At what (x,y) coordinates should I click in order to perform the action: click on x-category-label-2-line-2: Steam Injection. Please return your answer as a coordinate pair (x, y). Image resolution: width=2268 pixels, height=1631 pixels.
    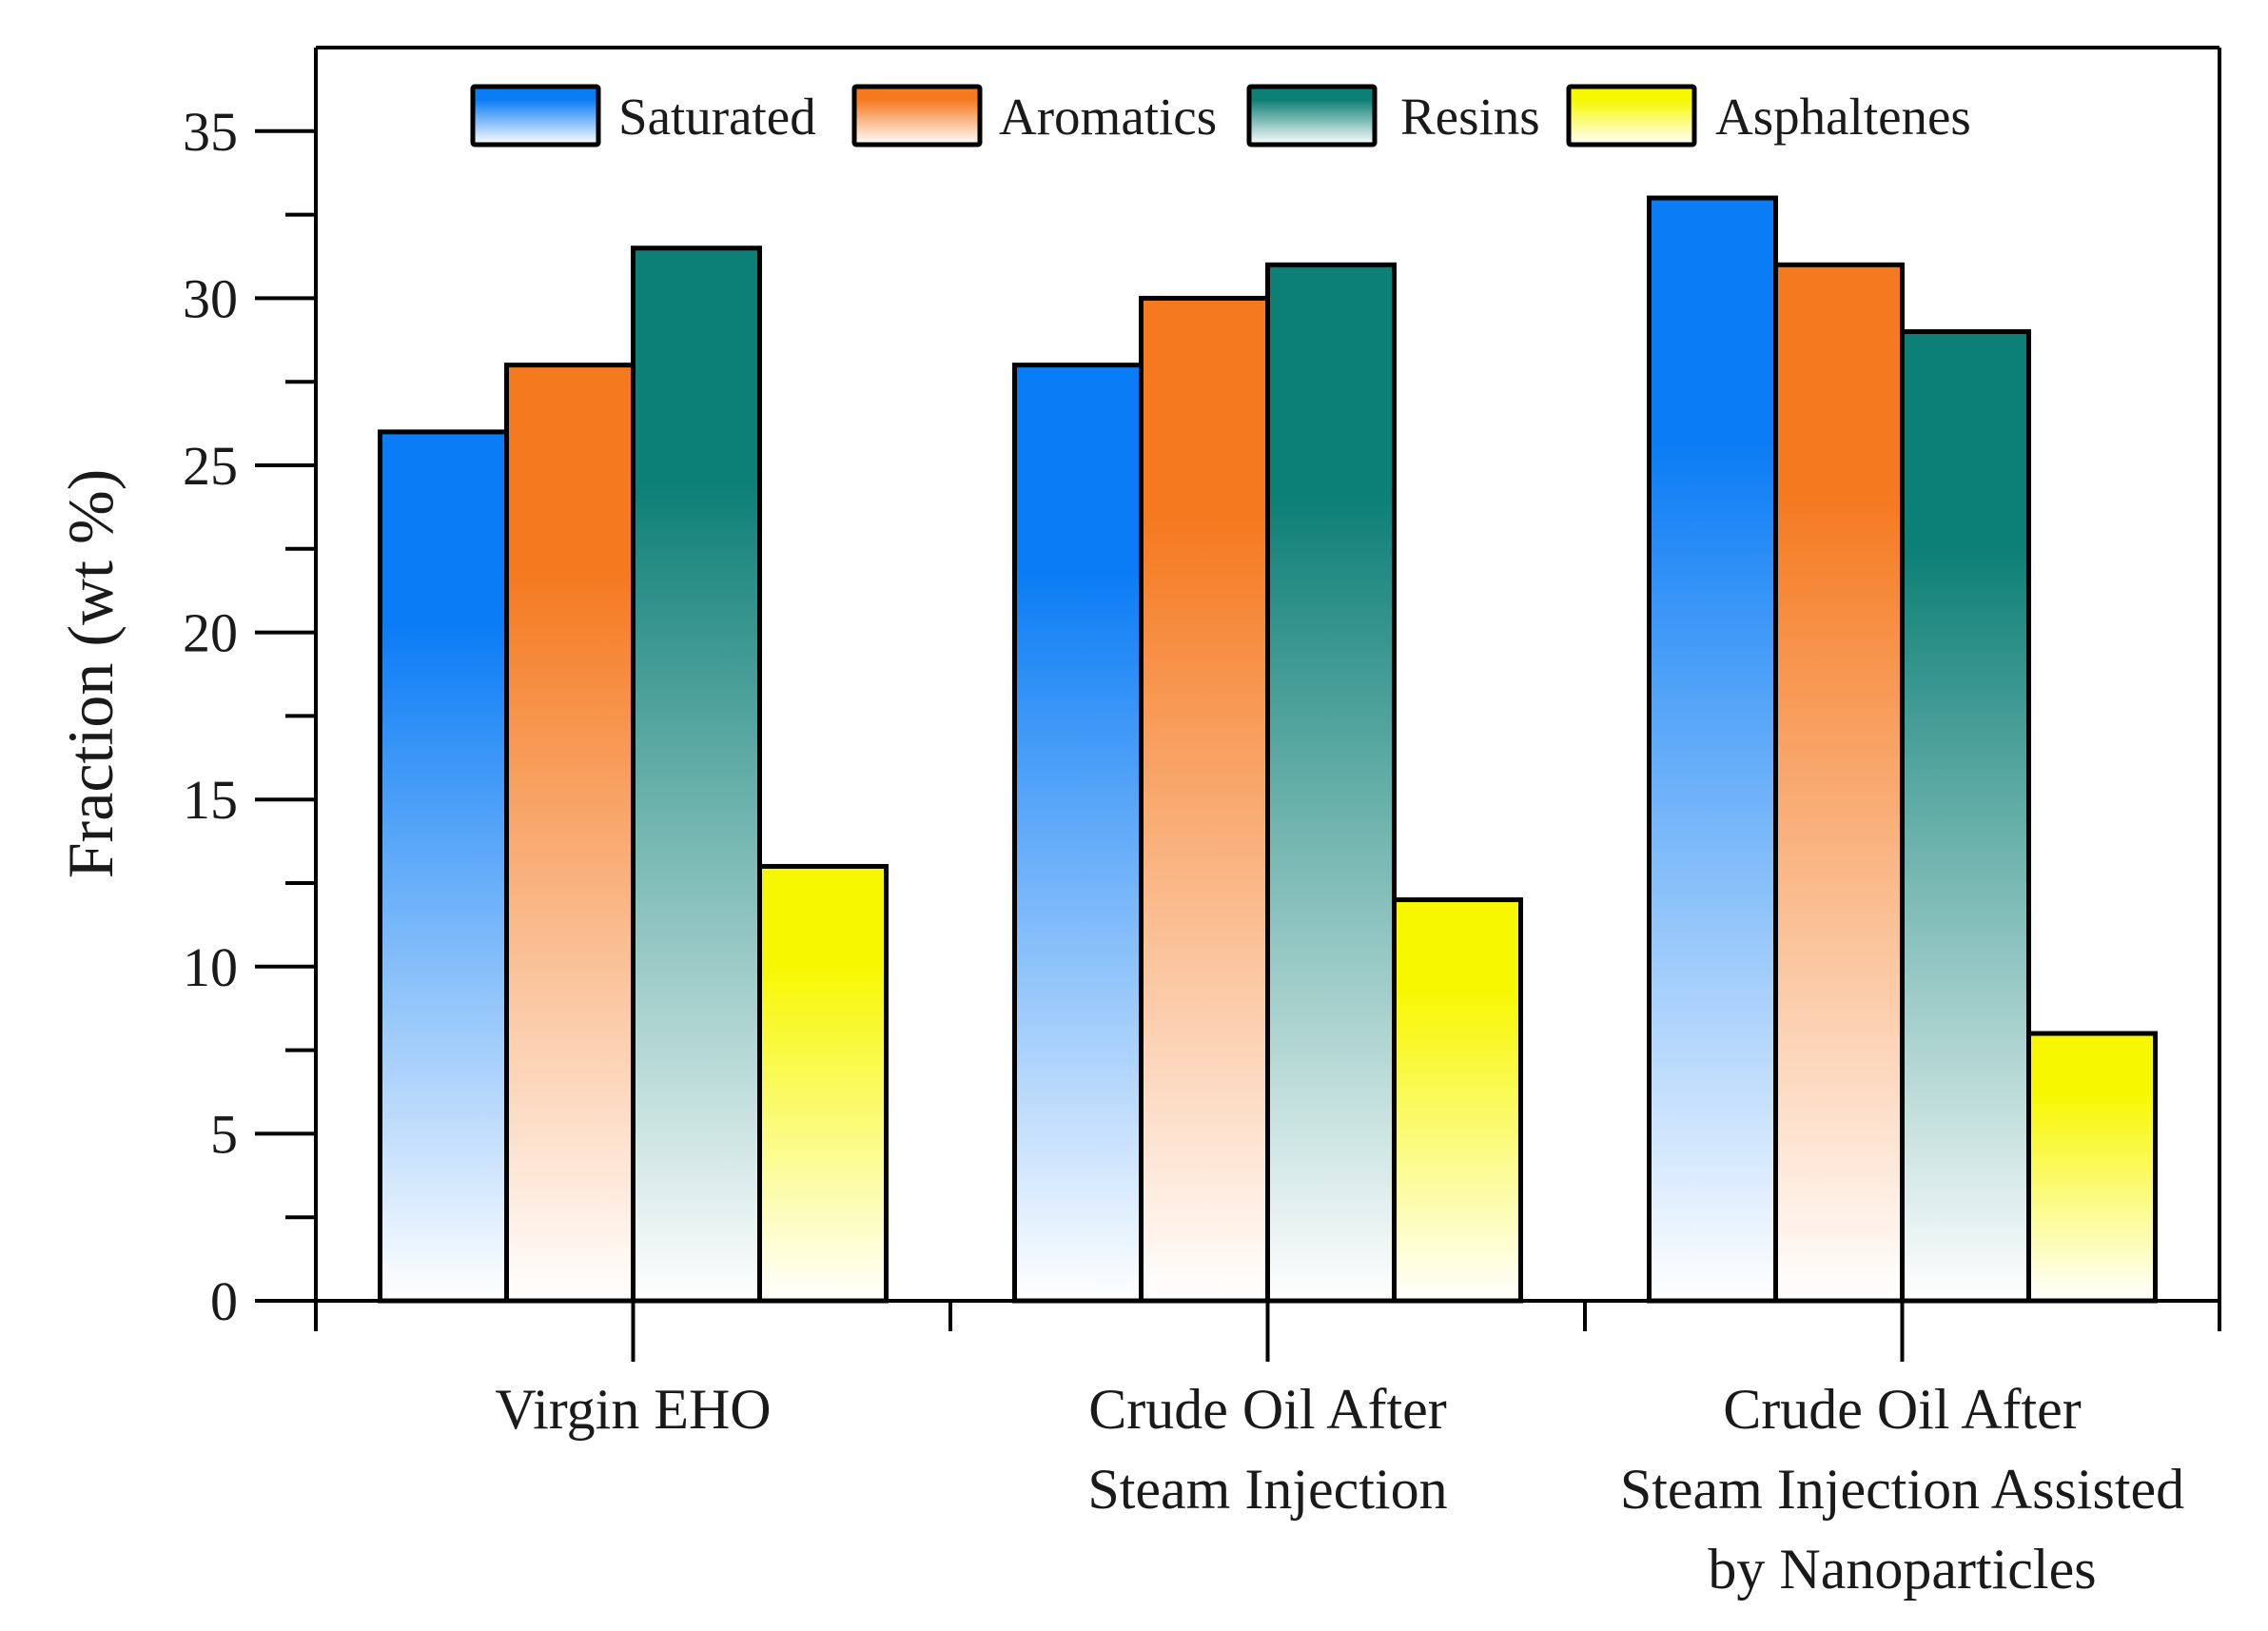
    Looking at the image, I should click on (1267, 1489).